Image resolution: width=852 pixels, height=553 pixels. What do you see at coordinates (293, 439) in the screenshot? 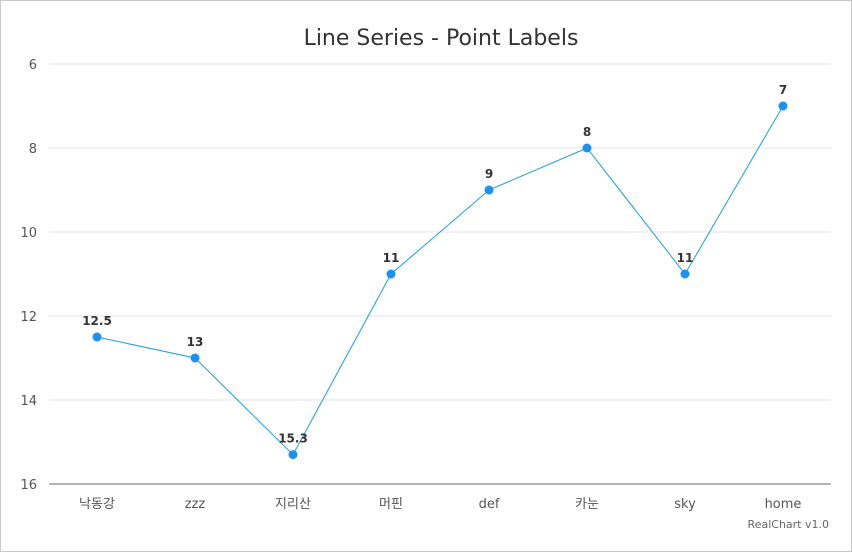
I see `data-label: 15.3` at bounding box center [293, 439].